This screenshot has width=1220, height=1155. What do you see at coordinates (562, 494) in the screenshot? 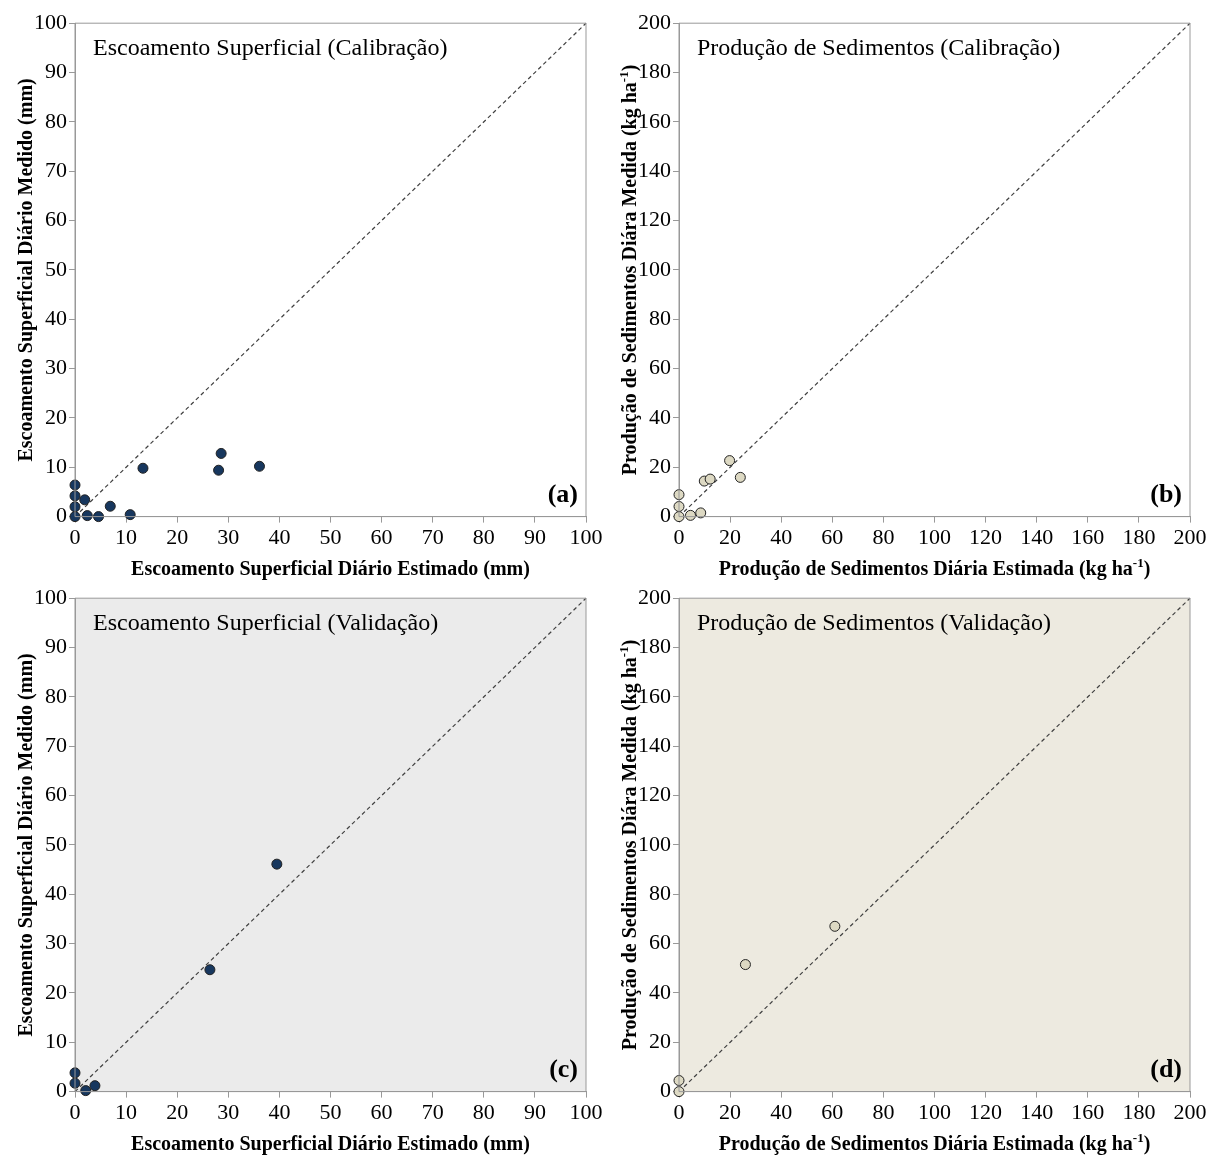
I see `annotation: (a)` at bounding box center [562, 494].